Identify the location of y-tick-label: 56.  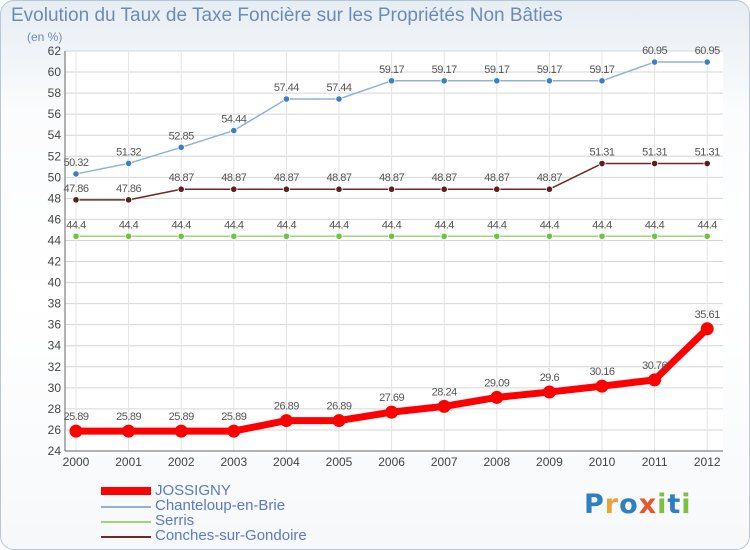
(55, 114).